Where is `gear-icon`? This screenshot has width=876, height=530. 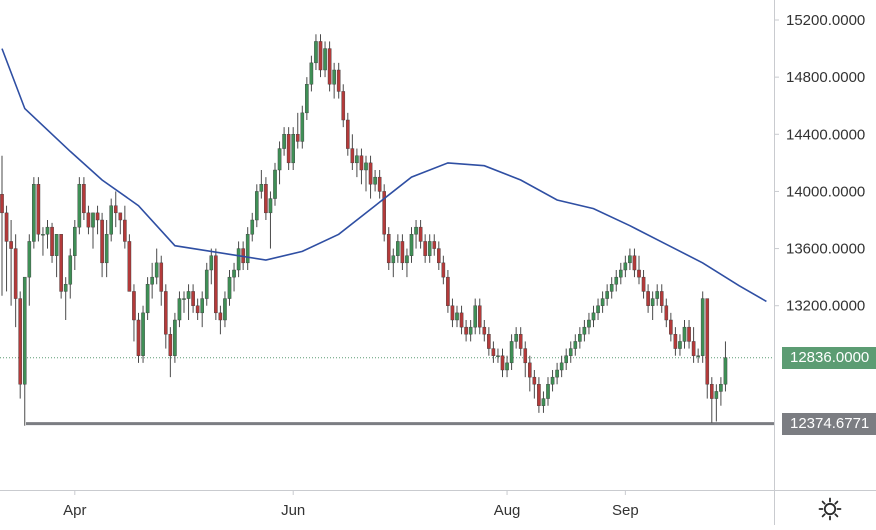 gear-icon is located at coordinates (830, 509).